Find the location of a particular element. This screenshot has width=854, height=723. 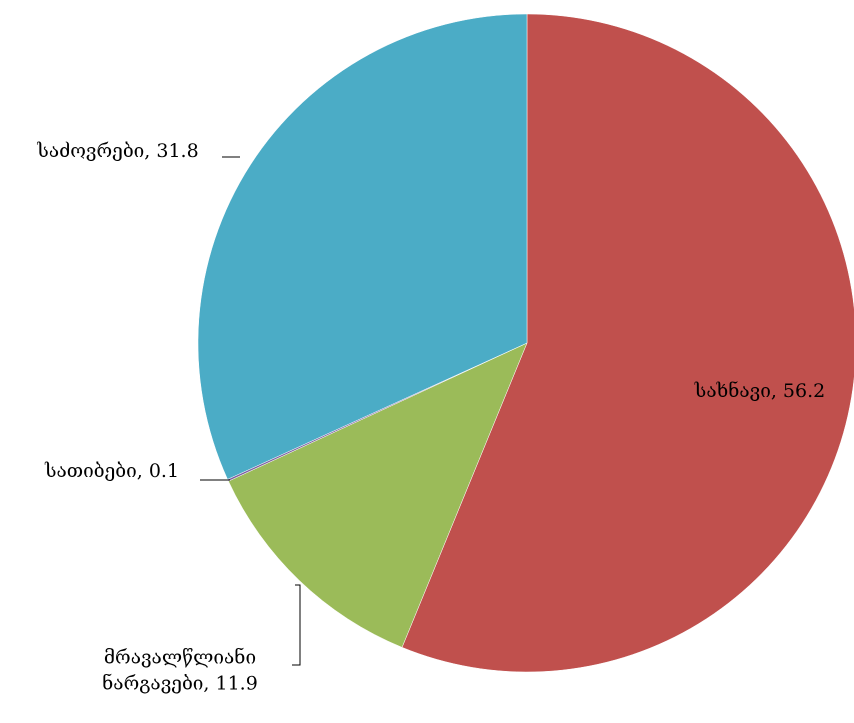

data-label: საძოვრები, 31.8 is located at coordinates (117, 151).